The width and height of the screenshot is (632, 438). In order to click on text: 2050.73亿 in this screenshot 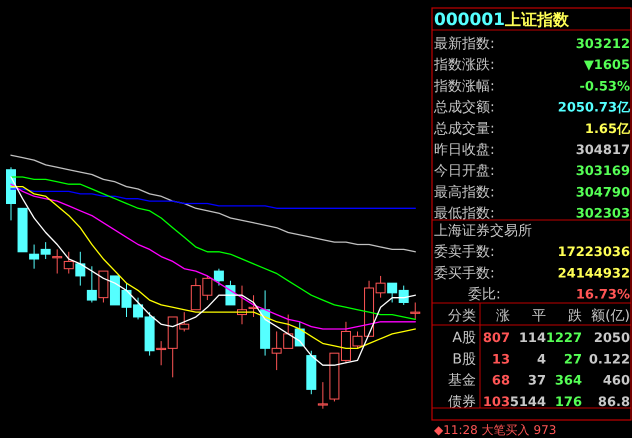, I will do `click(594, 108)`.